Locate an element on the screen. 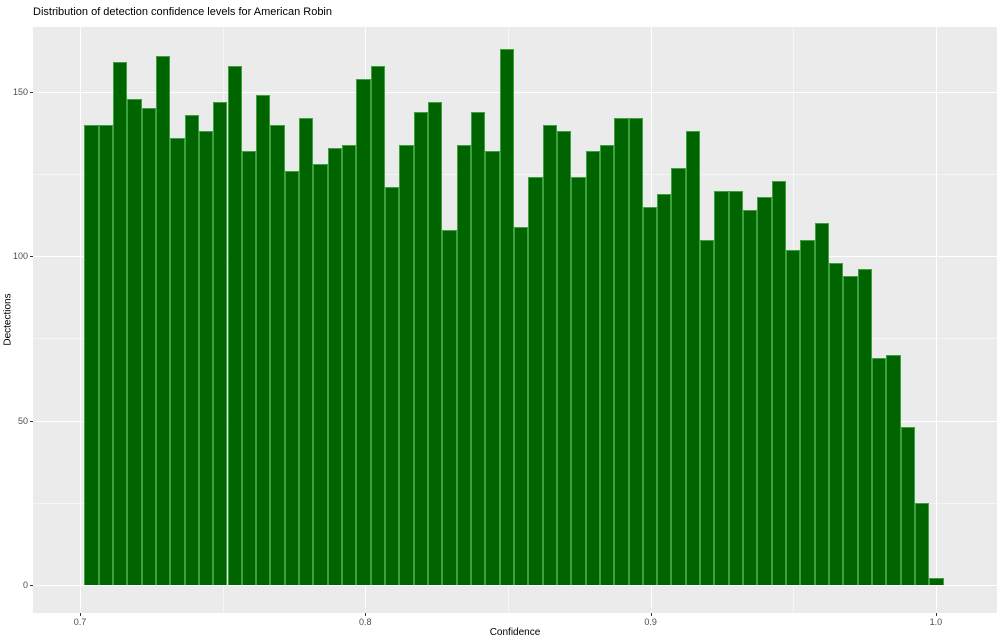  y-minor-gridline is located at coordinates (515, 175).